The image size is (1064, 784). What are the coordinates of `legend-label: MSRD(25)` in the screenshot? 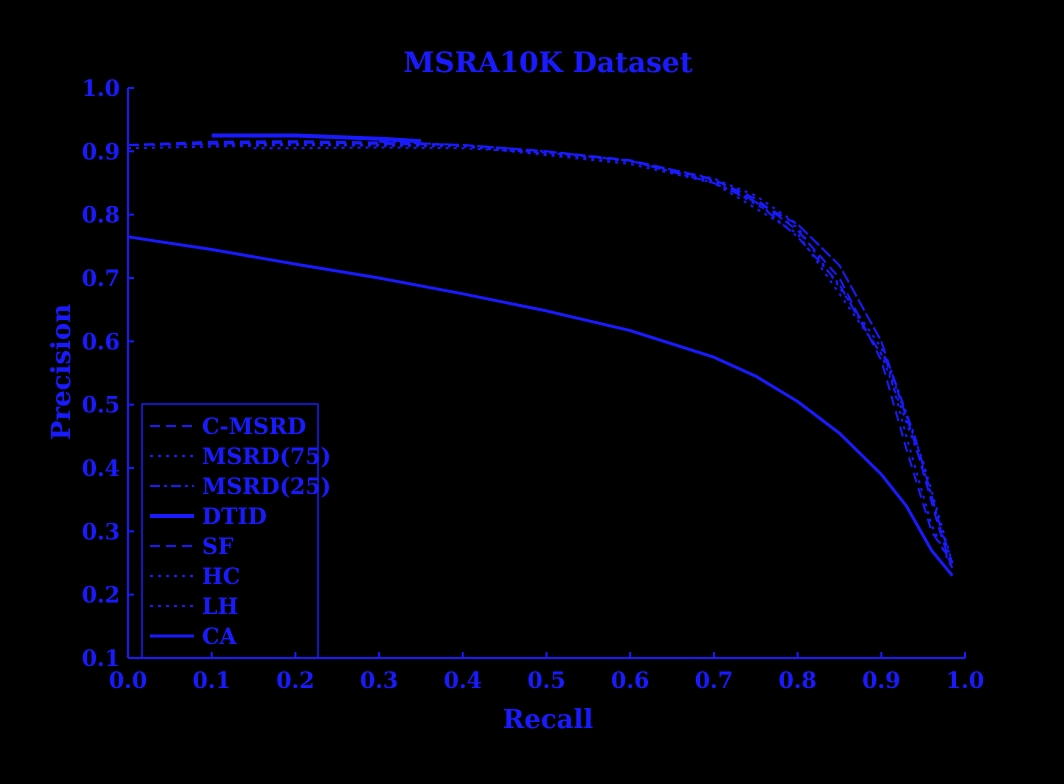 It's located at (266, 487).